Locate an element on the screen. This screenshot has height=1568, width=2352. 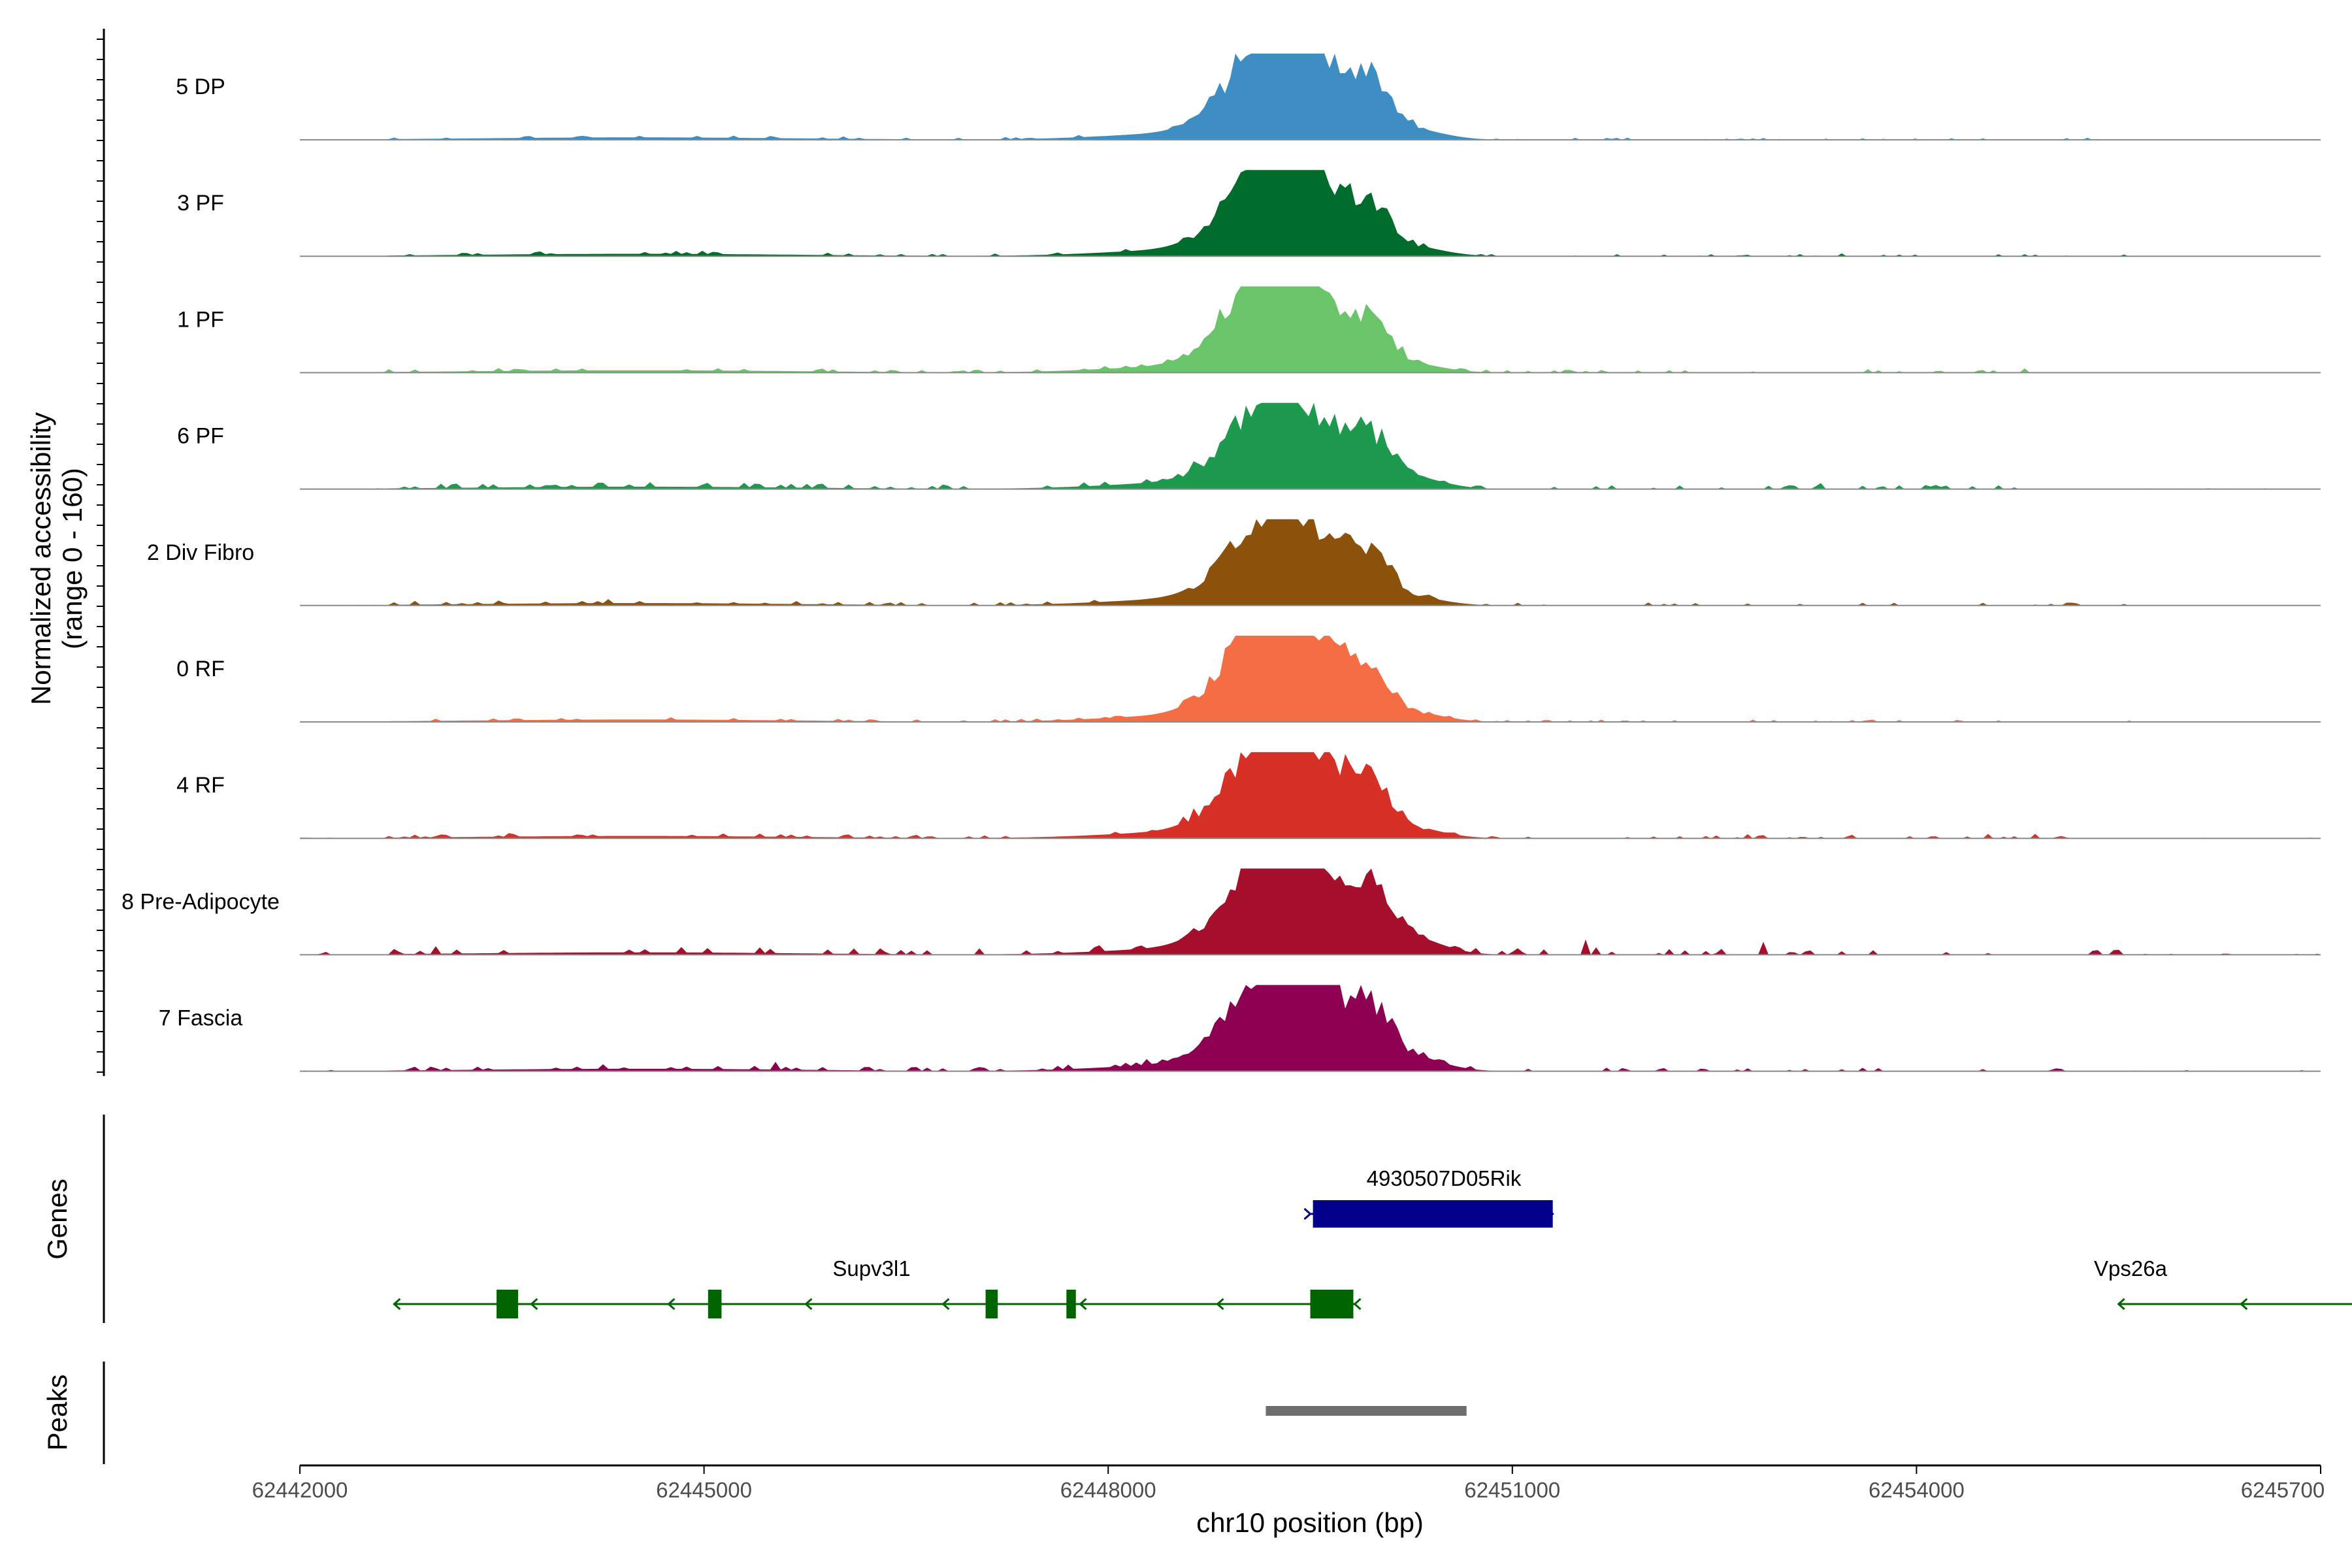
gene-4930507d05rik: 4930507D05Rik is located at coordinates (1428, 1197).